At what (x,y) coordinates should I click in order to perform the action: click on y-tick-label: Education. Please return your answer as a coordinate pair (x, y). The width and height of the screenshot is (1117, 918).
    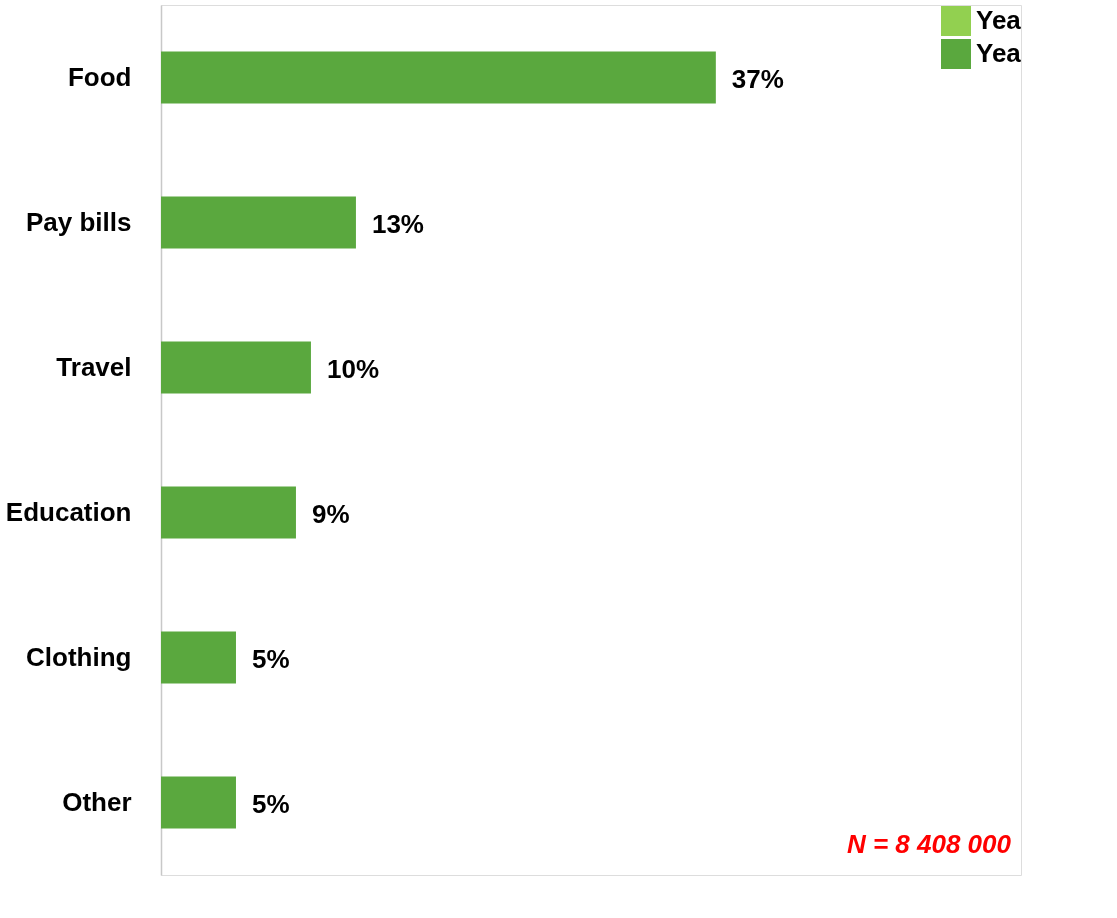
    Looking at the image, I should click on (68, 511).